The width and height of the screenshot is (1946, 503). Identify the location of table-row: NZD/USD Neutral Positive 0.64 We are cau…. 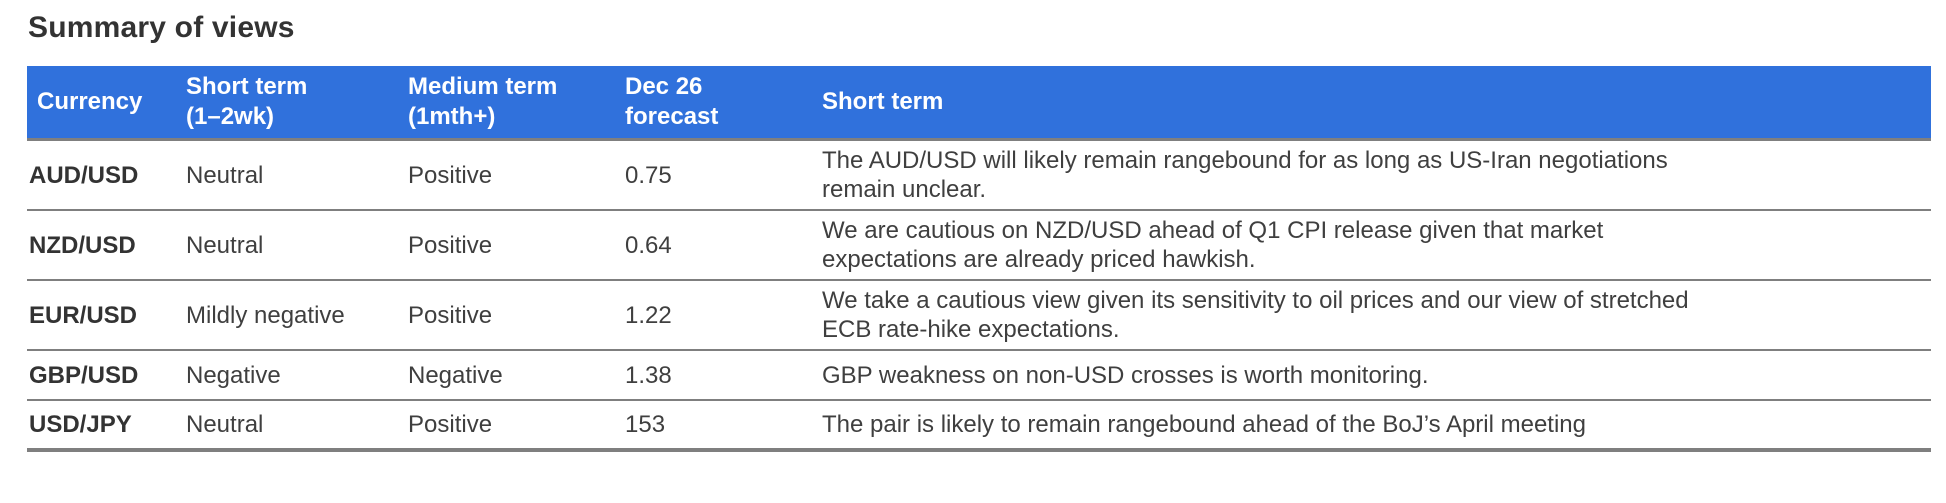
(979, 245).